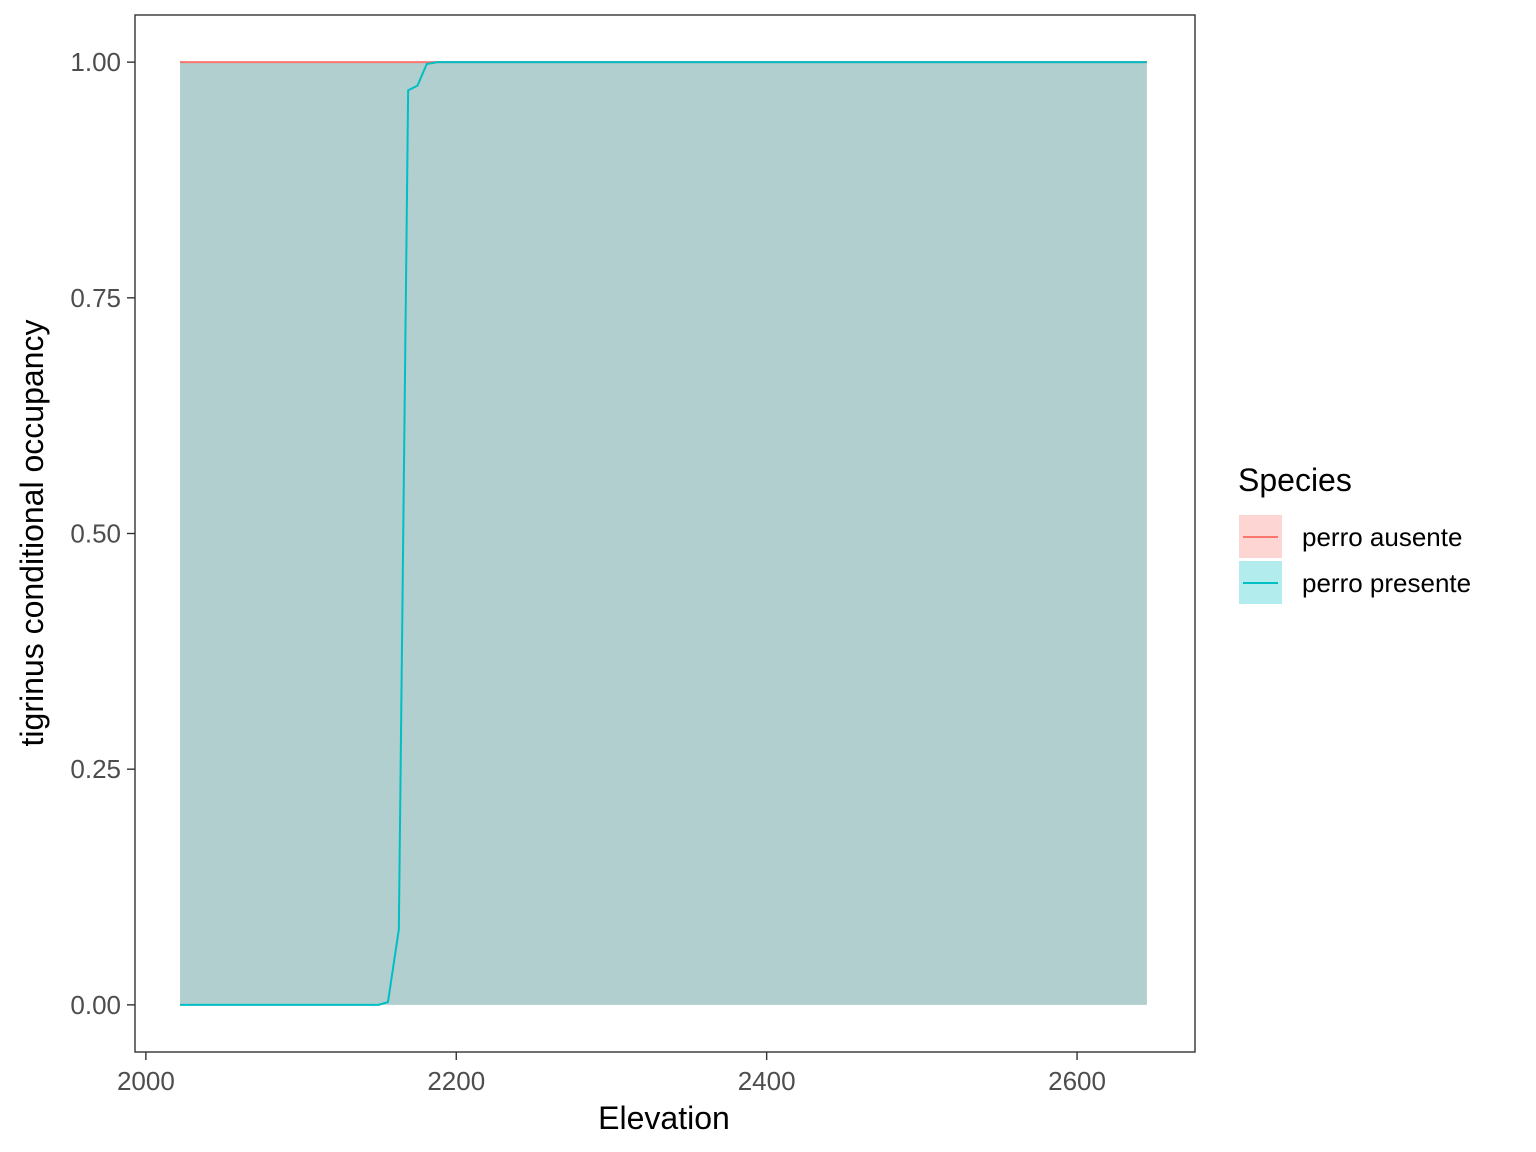 The image size is (1536, 1152). What do you see at coordinates (32, 533) in the screenshot?
I see `y-axis-title: tigrinus conditional occupancy` at bounding box center [32, 533].